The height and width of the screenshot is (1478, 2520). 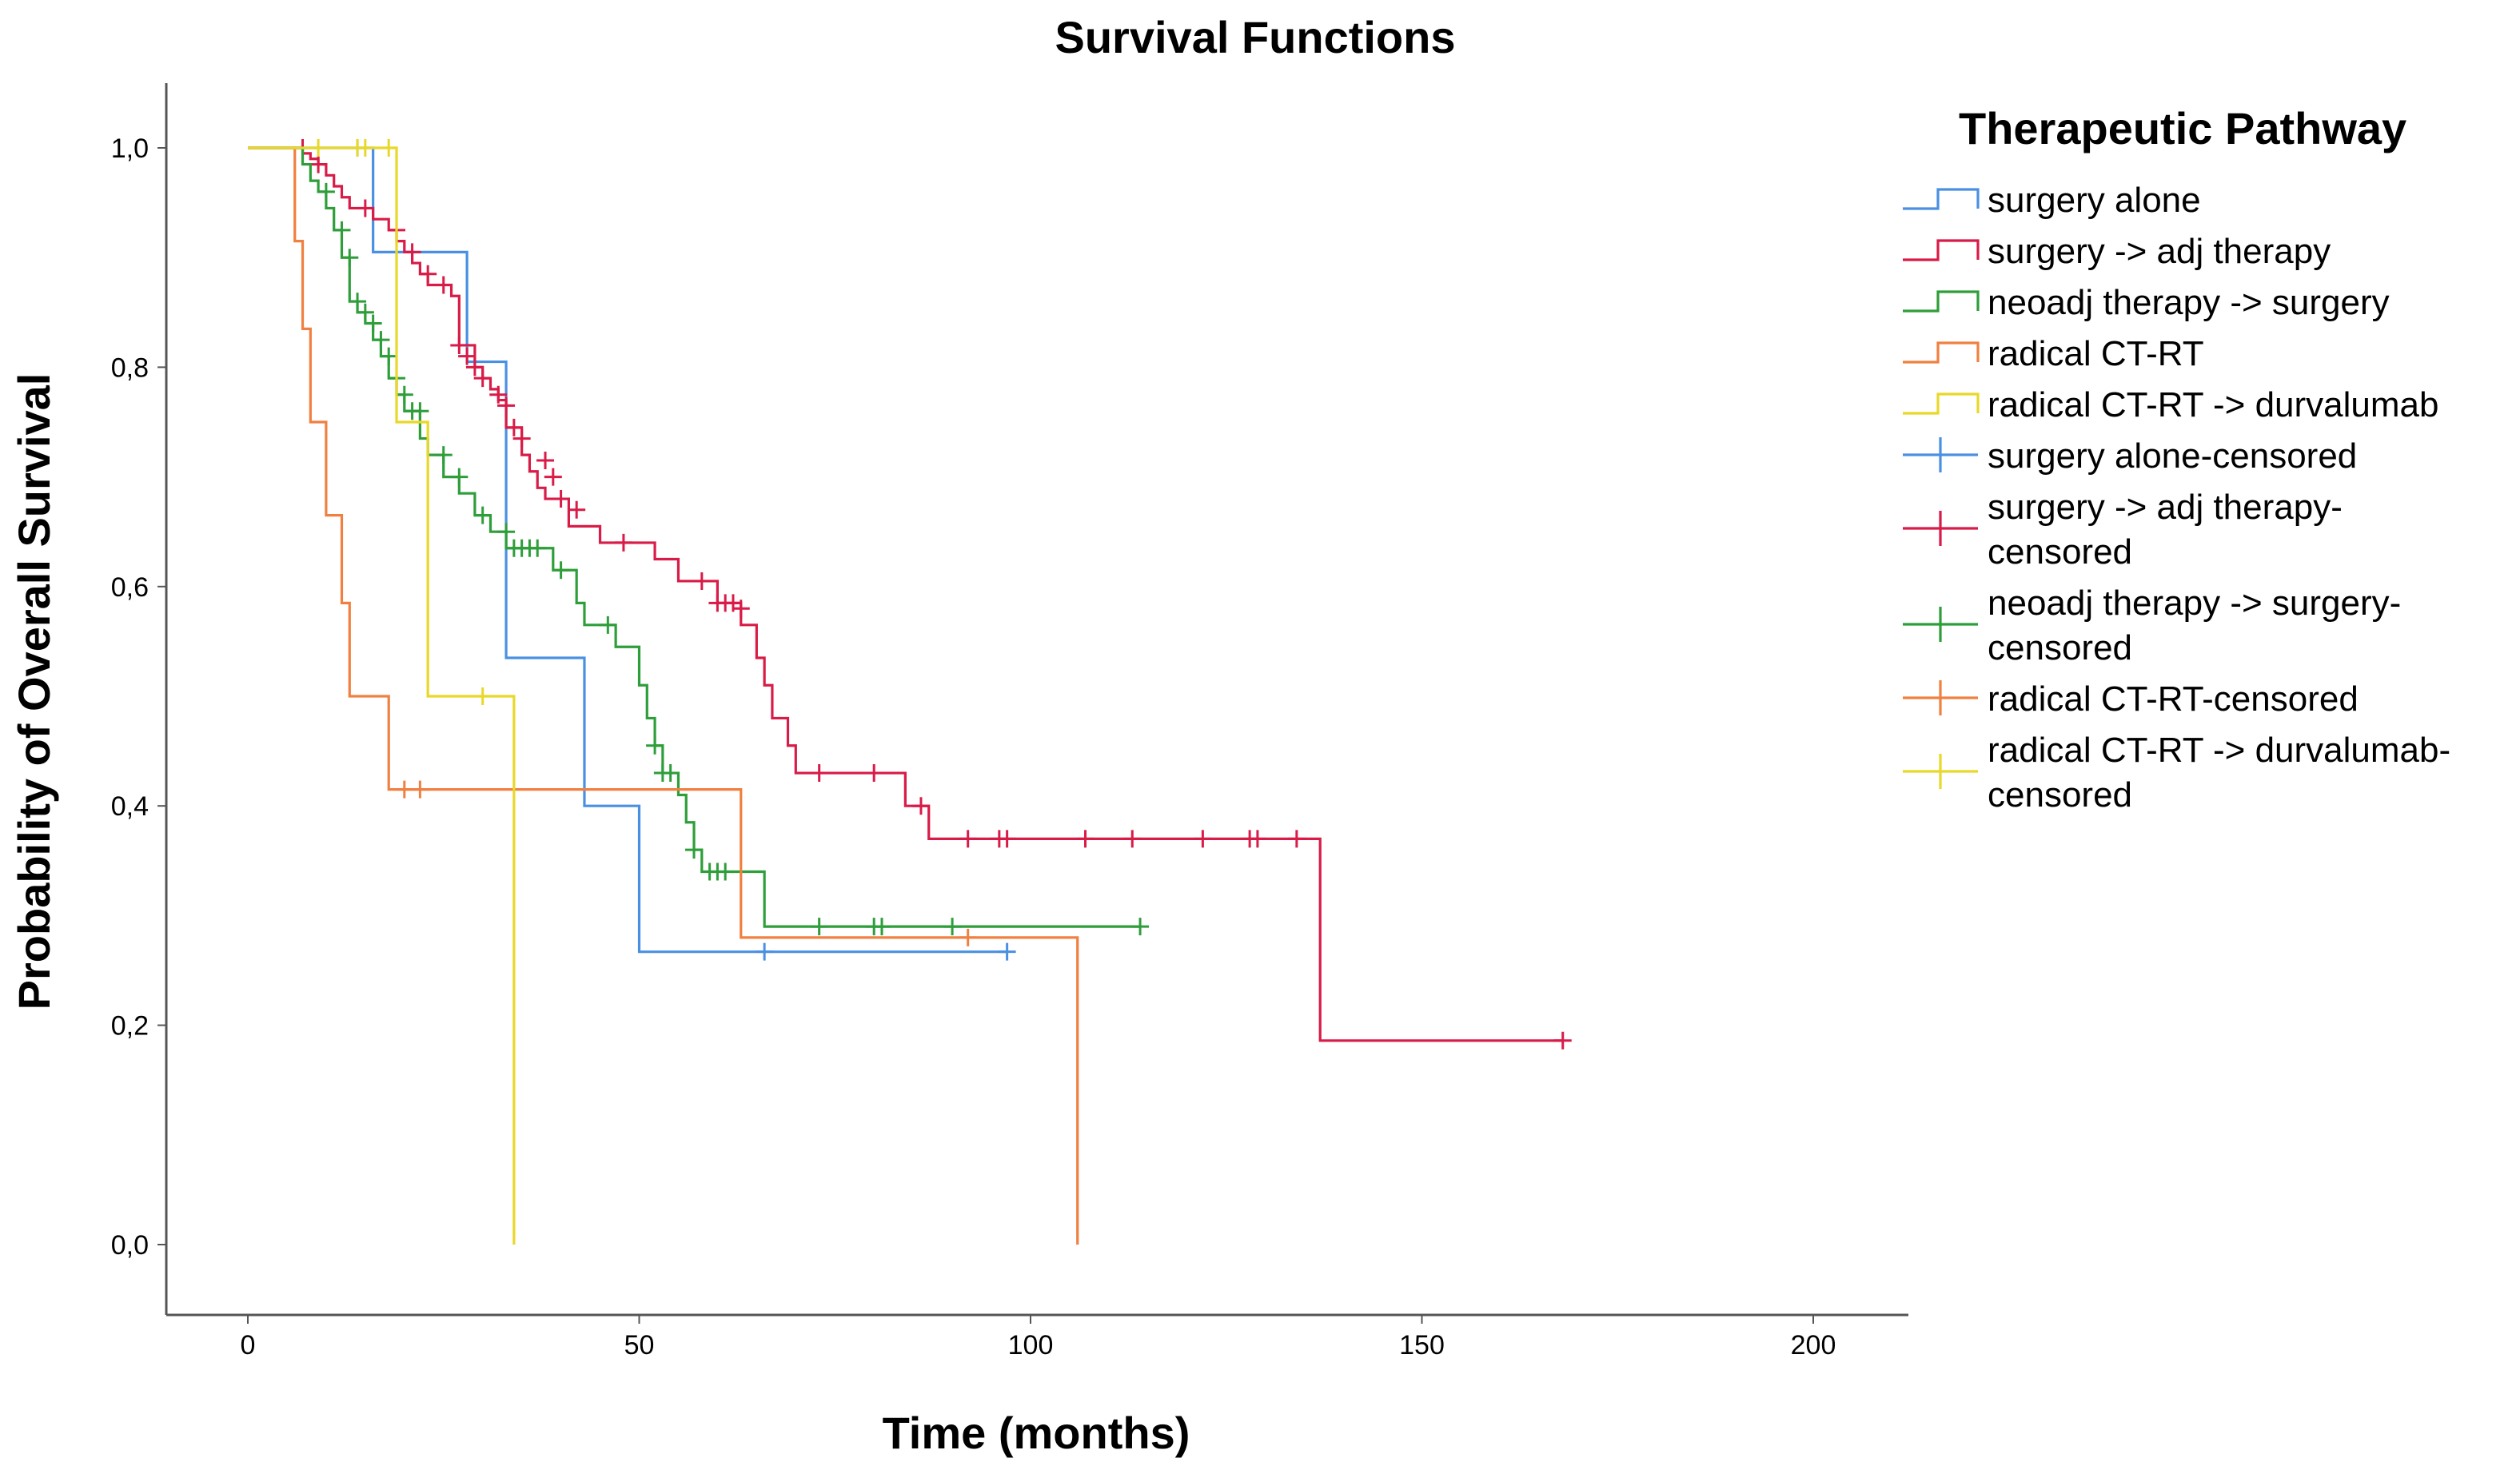 I want to click on x-tick-label: 150, so click(x=1422, y=1345).